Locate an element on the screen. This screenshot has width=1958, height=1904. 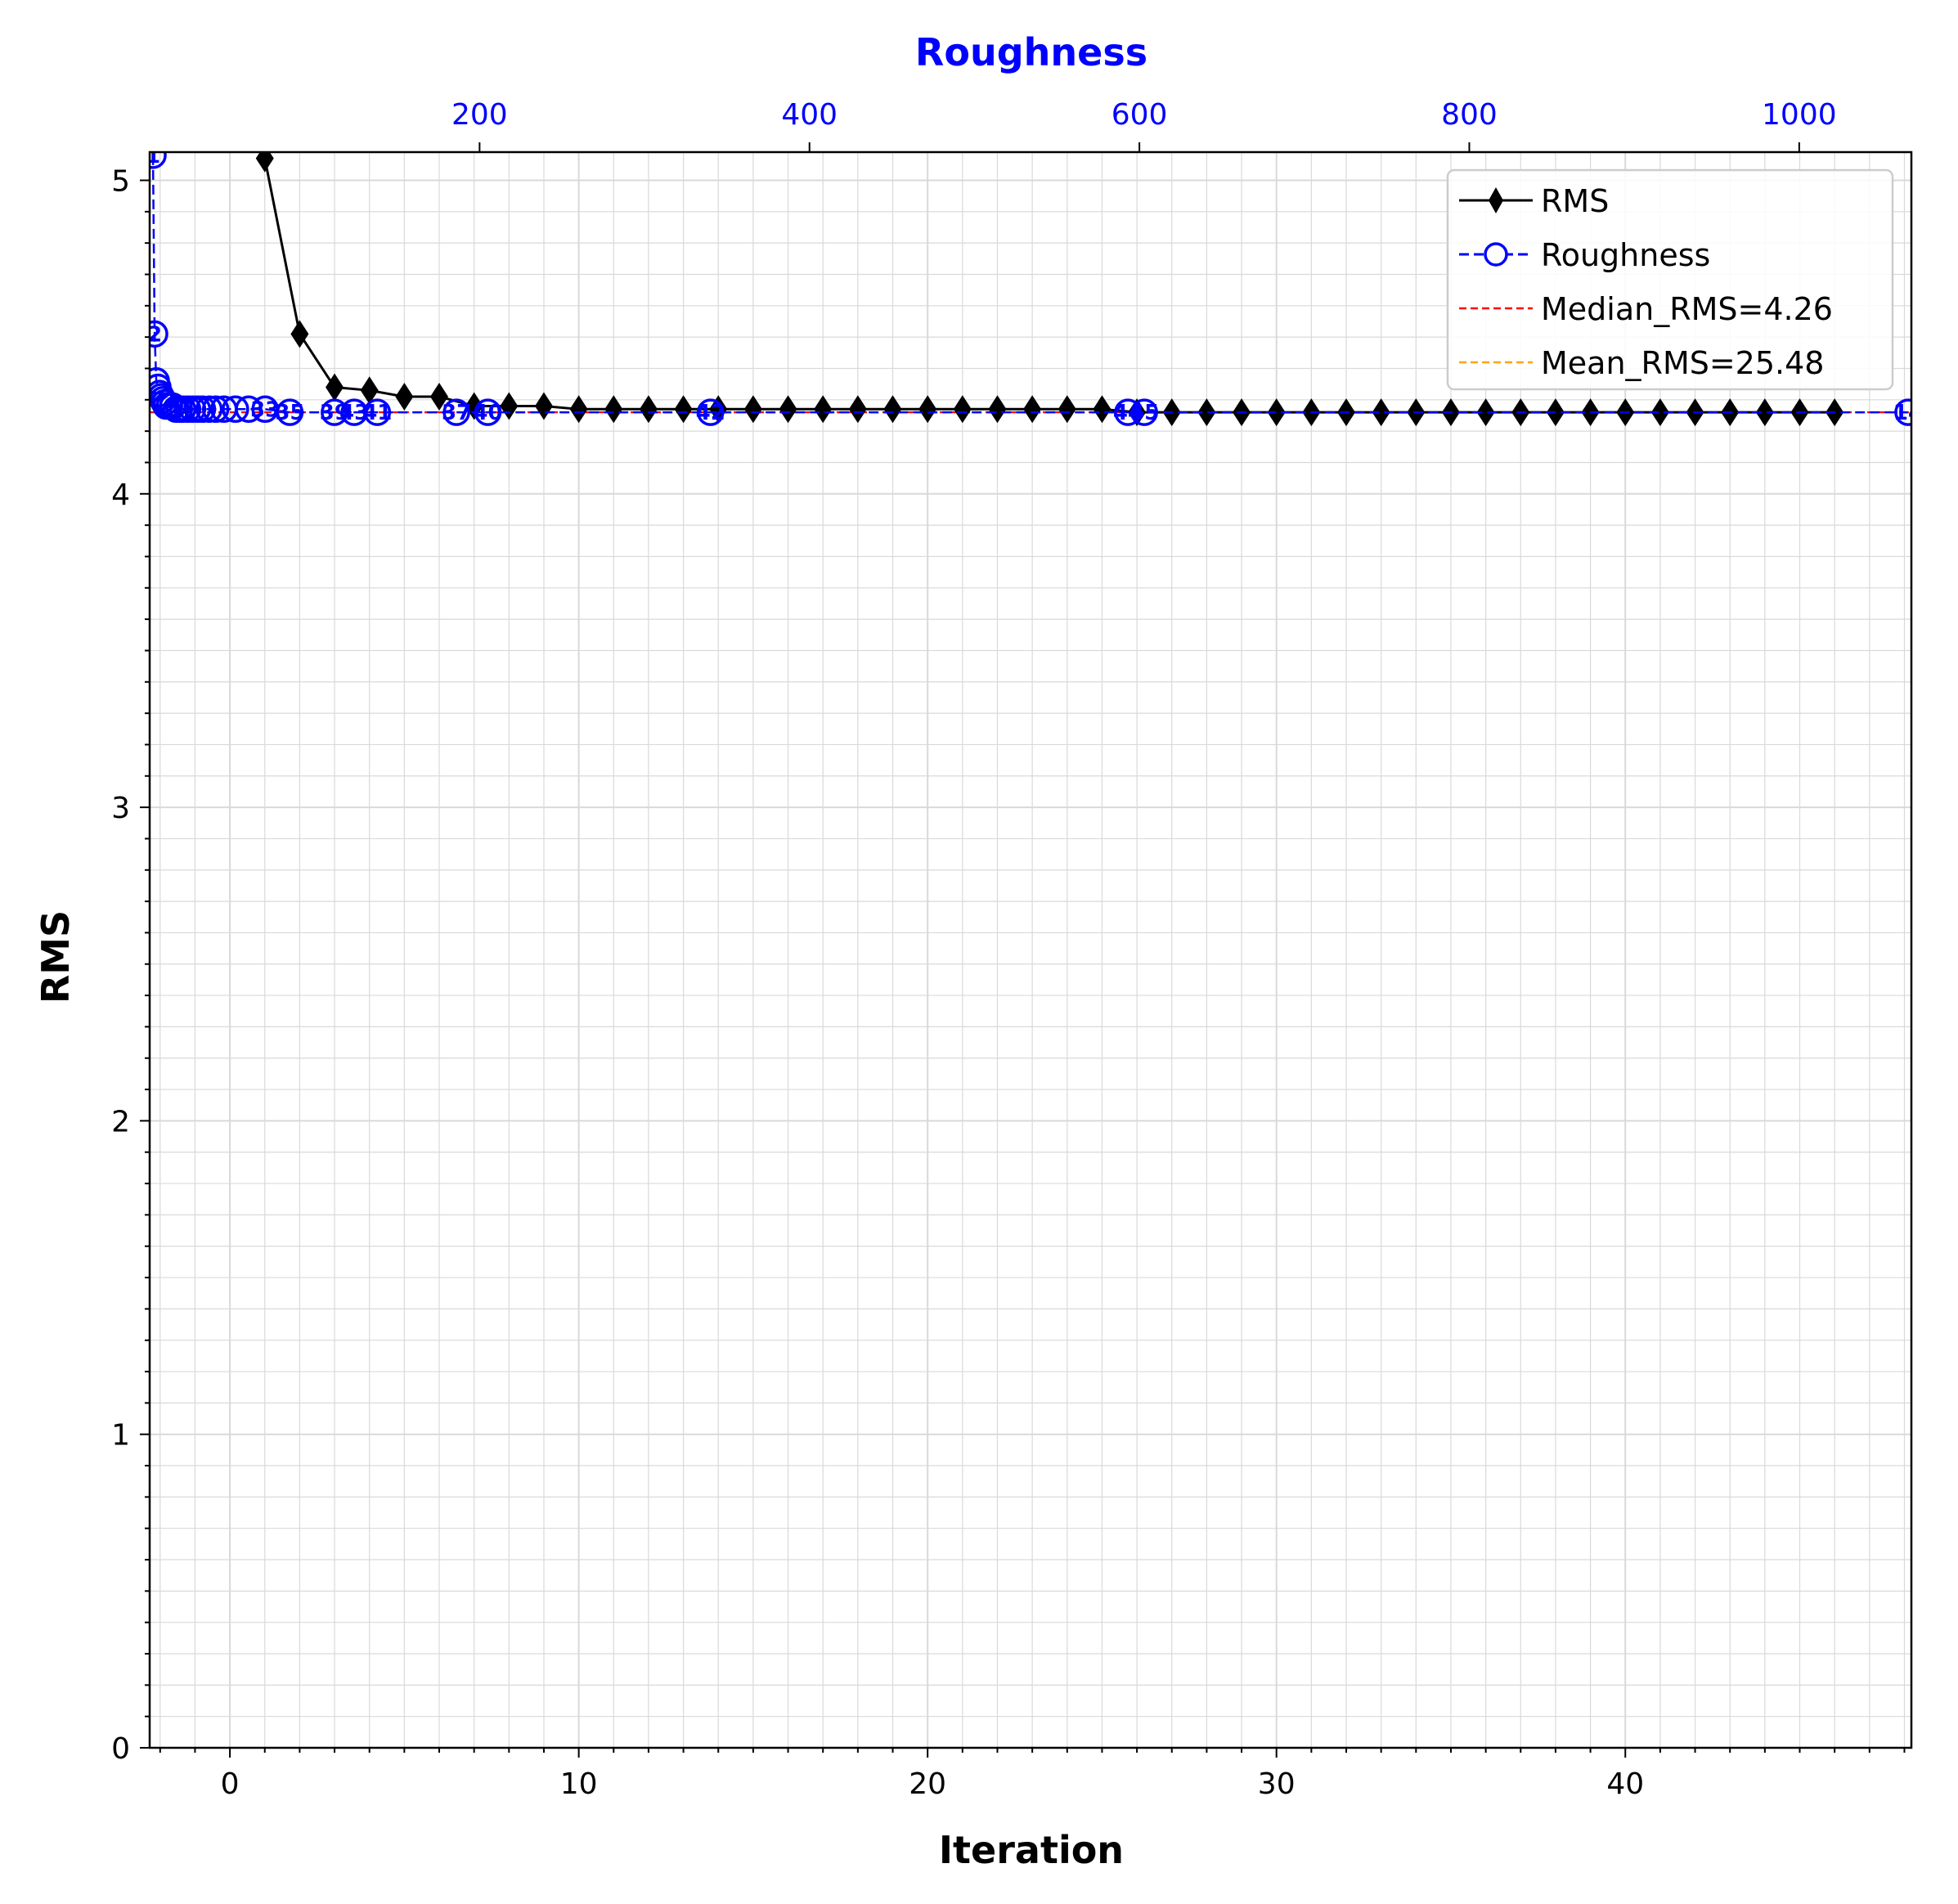
roughness-point-label: 37 is located at coordinates (456, 413).